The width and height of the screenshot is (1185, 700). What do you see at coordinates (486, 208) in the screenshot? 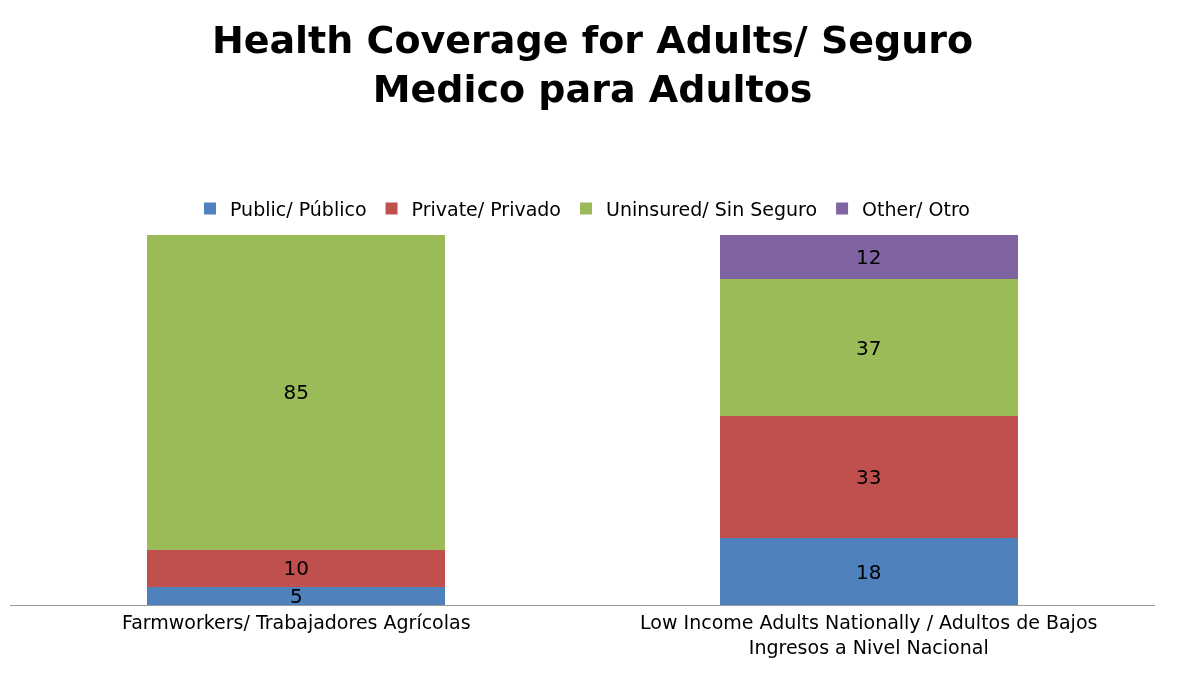
I see `legend-label: Private/ Privado` at bounding box center [486, 208].